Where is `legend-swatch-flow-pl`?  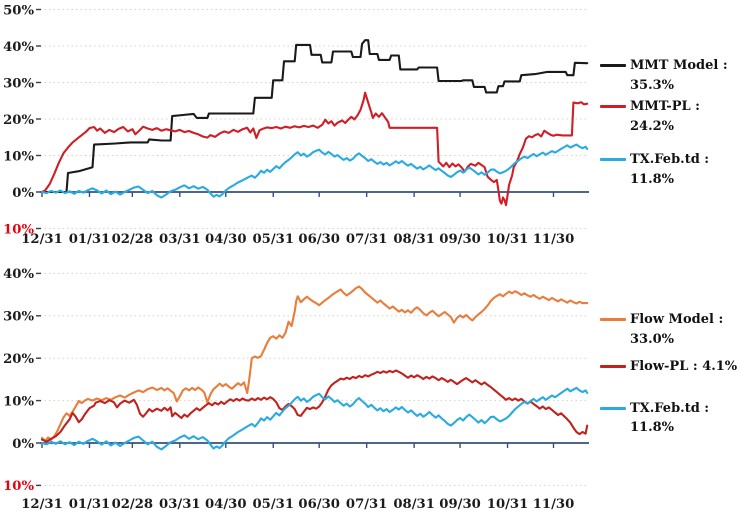 legend-swatch-flow-pl is located at coordinates (613, 366).